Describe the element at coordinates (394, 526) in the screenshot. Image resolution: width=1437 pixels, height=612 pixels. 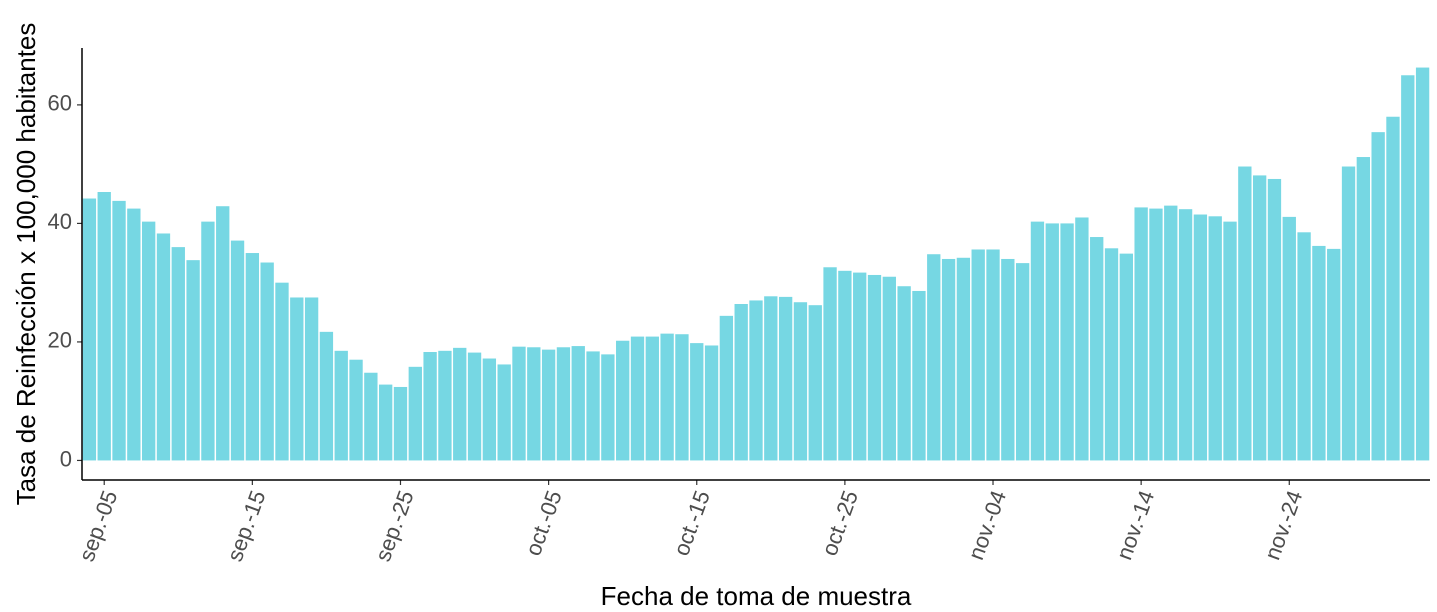
I see `x-tick-label: sep.-25` at that location.